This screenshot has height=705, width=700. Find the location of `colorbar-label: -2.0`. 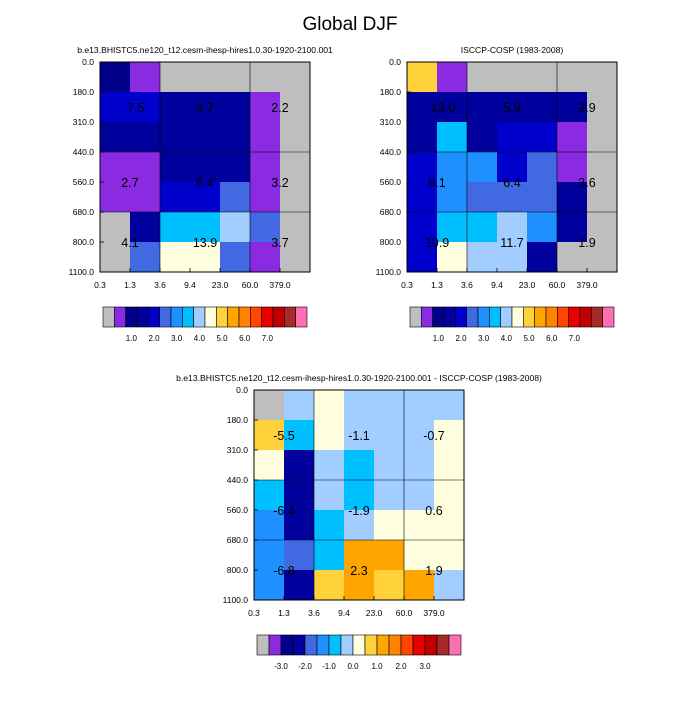

colorbar-label: -2.0 is located at coordinates (305, 666).